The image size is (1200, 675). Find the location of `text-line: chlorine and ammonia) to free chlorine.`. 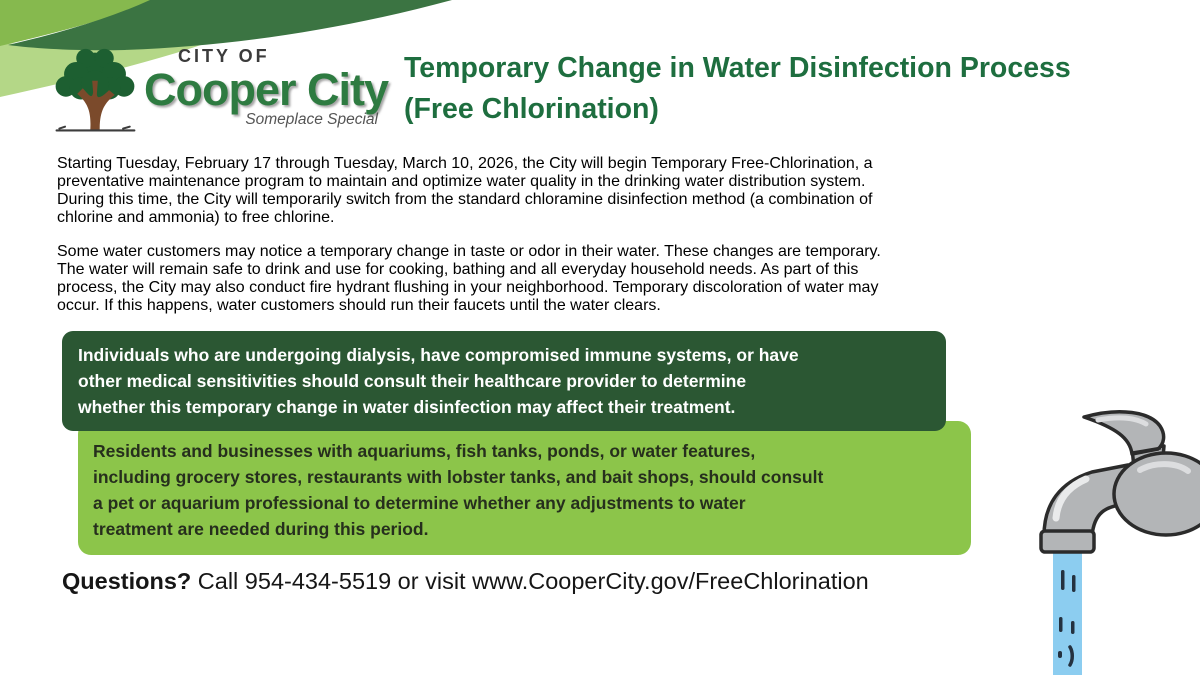

text-line: chlorine and ammonia) to free chlorine. is located at coordinates (196, 217).